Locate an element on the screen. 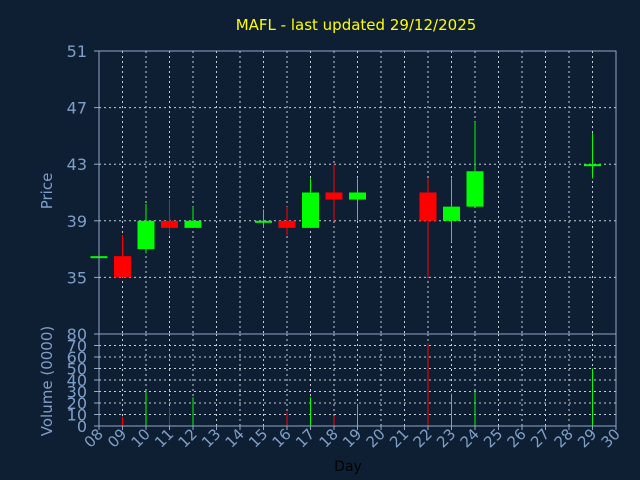  price-tick-label: 51 is located at coordinates (77, 51).